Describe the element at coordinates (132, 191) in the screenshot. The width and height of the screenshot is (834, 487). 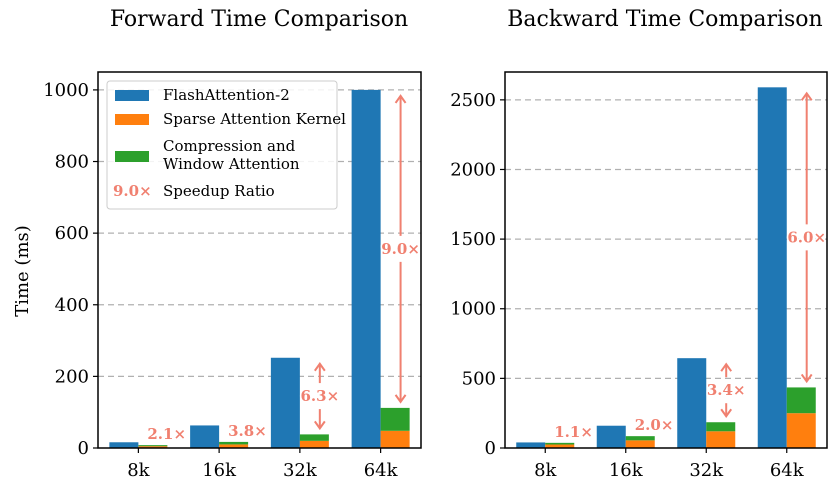
I see `legend-speedup-marker: 9.0×` at that location.